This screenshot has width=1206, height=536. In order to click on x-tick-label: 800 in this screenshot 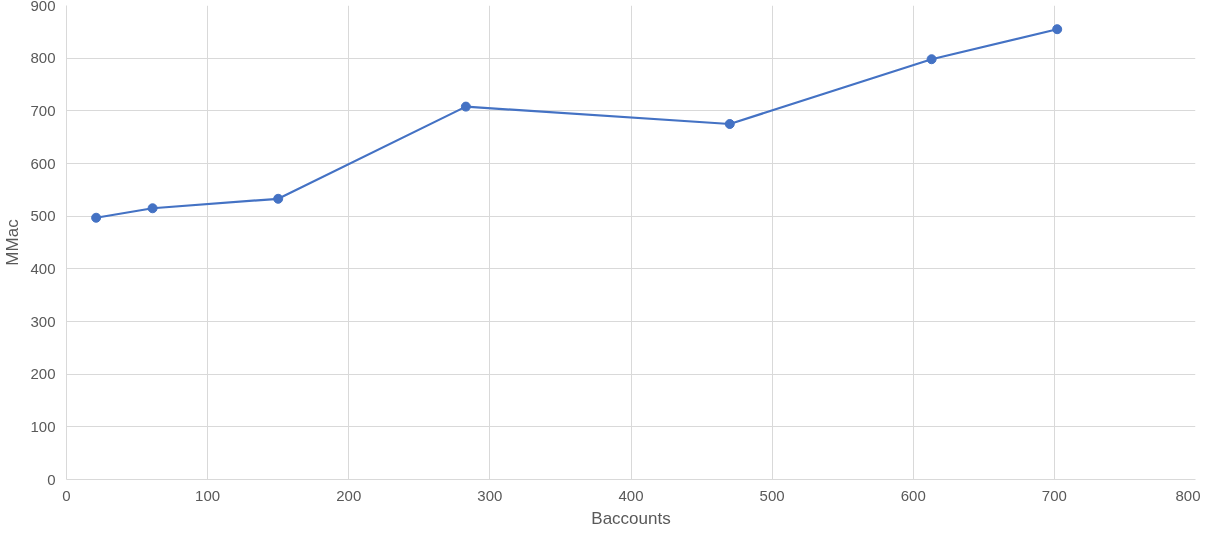, I will do `click(1188, 495)`.